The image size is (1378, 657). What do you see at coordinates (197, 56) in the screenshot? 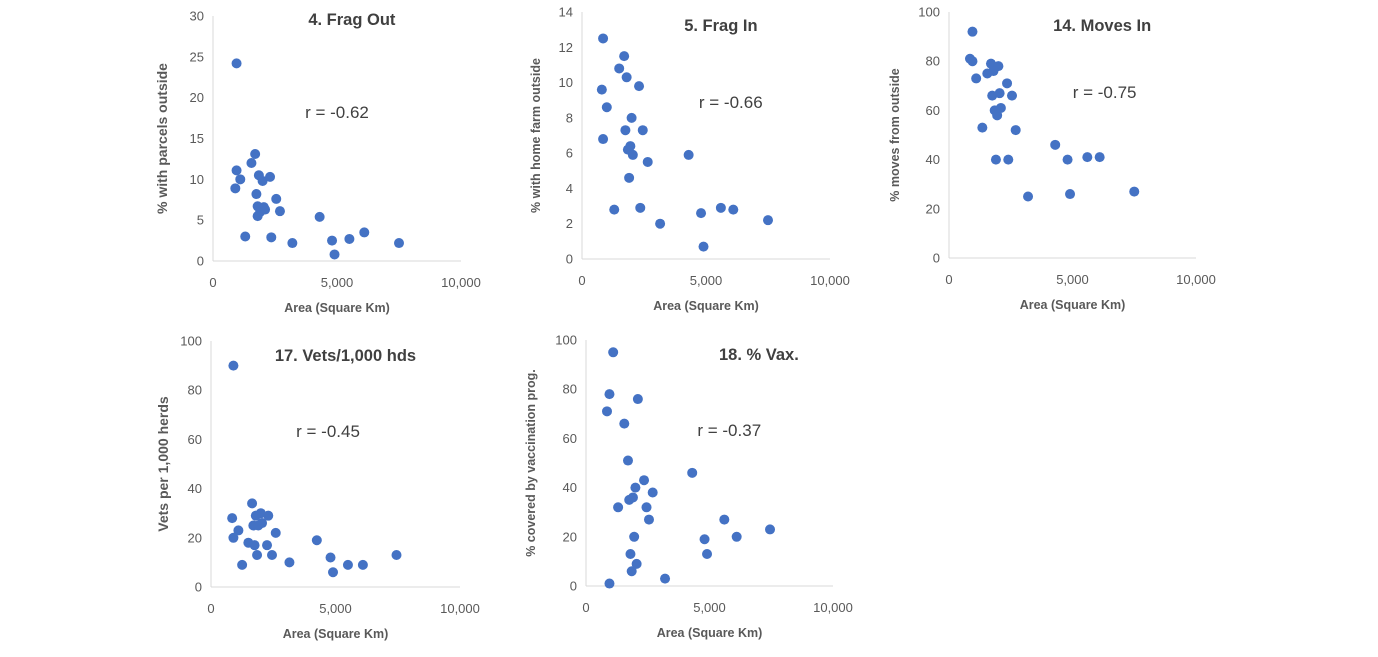
I see `y-tick-label: 25` at bounding box center [197, 56].